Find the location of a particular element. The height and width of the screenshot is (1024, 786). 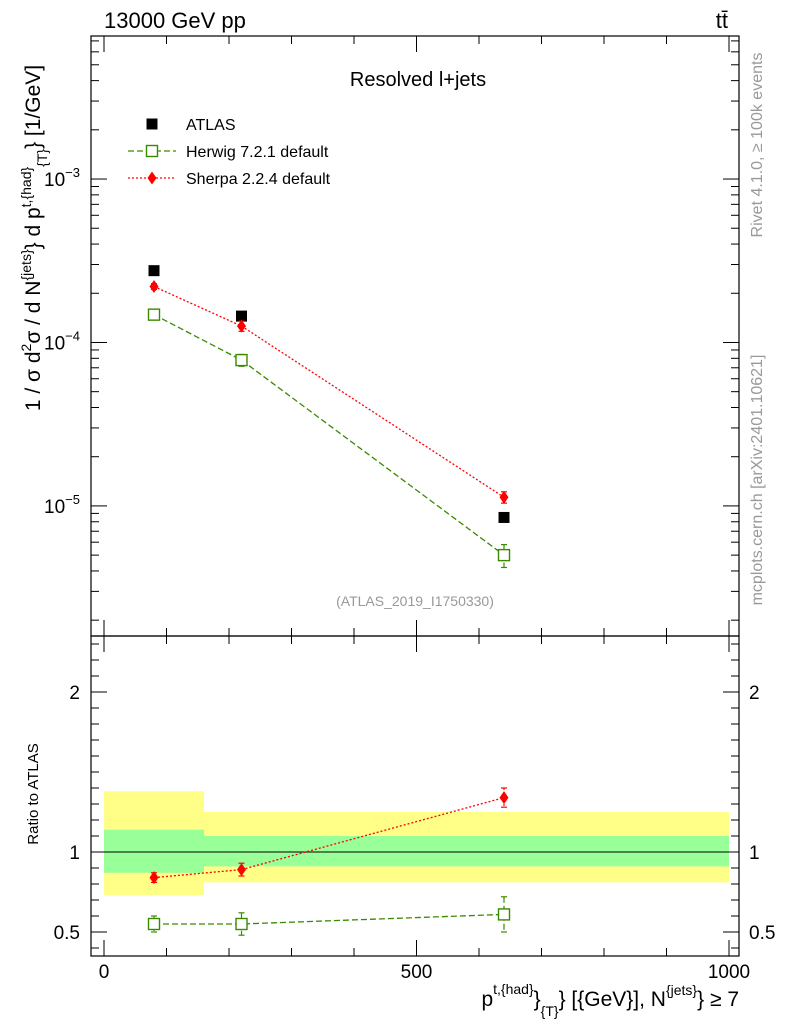

main-plot-title: Resolved l+jets is located at coordinates (418, 80).